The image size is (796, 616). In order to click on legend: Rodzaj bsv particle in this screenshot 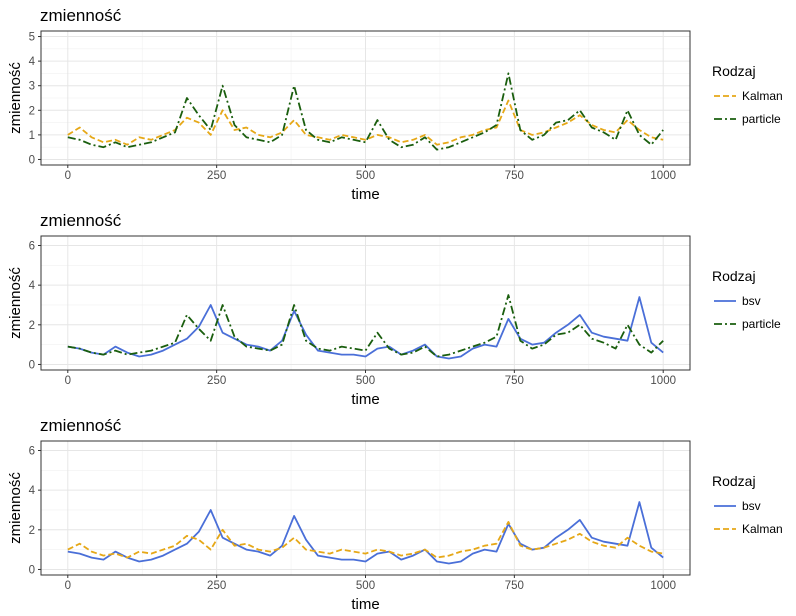, I will do `click(746, 299)`.